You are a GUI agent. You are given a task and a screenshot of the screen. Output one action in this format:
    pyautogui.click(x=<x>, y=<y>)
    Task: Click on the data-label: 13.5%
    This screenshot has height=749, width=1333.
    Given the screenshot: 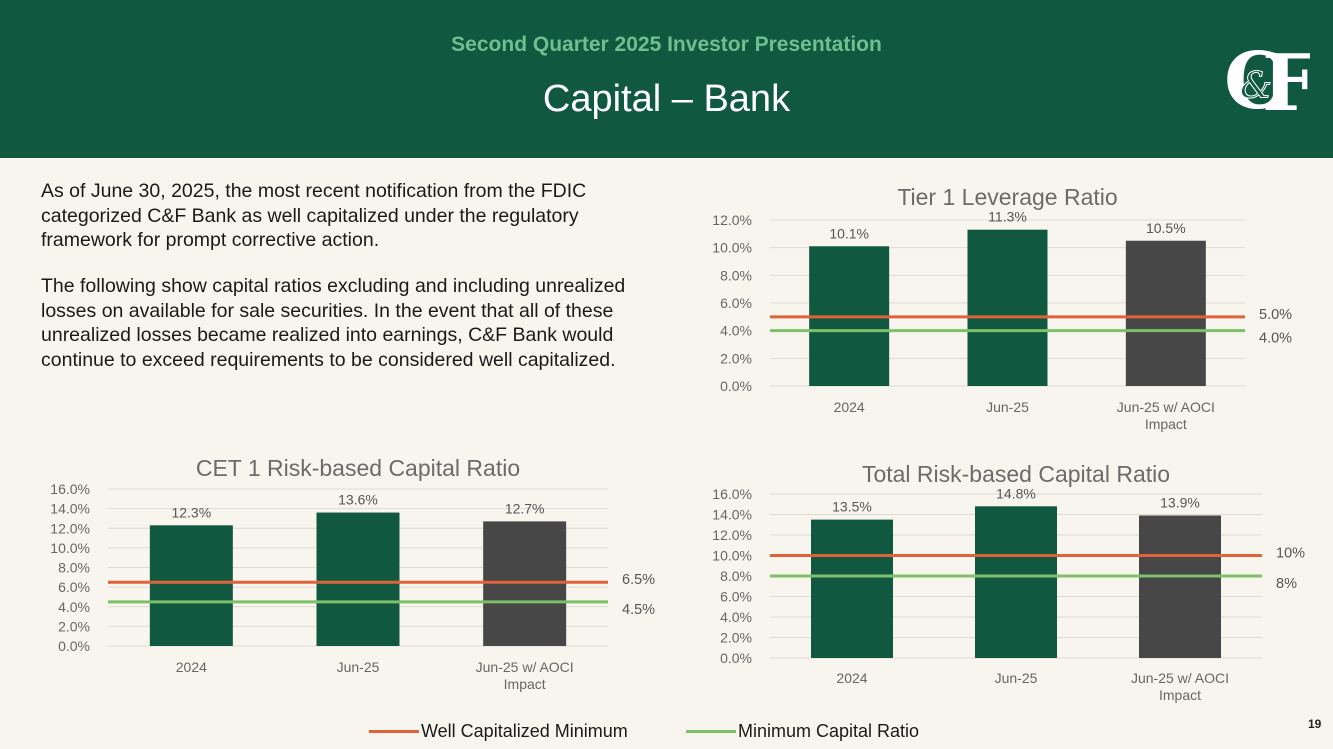 What is the action you would take?
    pyautogui.click(x=852, y=507)
    